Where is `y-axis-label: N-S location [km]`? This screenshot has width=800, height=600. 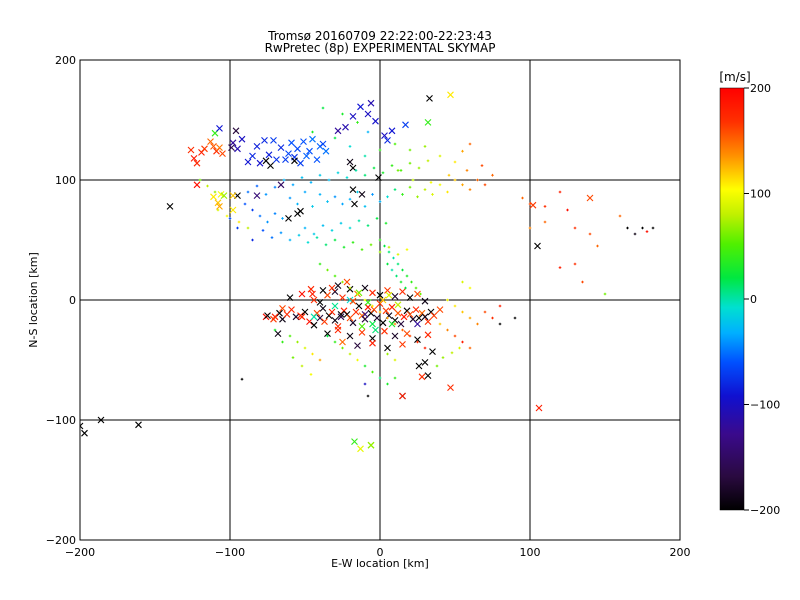
y-axis-label: N-S location [km] is located at coordinates (33, 300).